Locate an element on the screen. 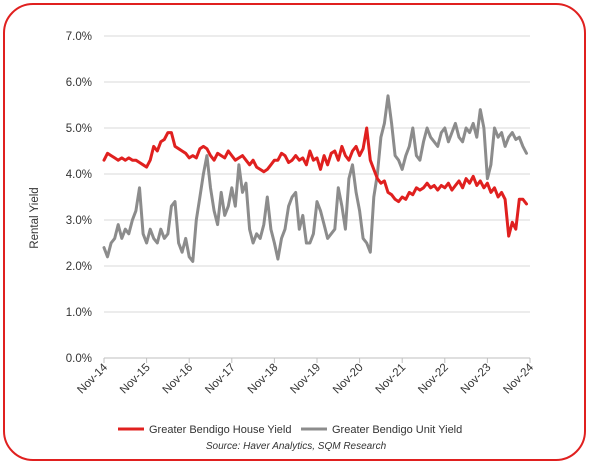 The width and height of the screenshot is (593, 468). legend-label-house: Greater Bendigo House Yield is located at coordinates (220, 430).